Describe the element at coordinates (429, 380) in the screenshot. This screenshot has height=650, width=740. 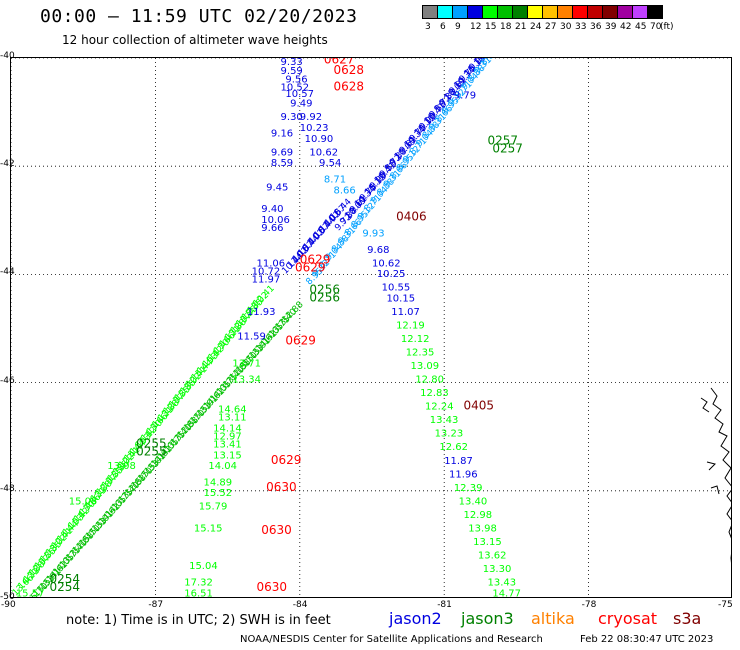
I see `swh-value: 12.80` at that location.